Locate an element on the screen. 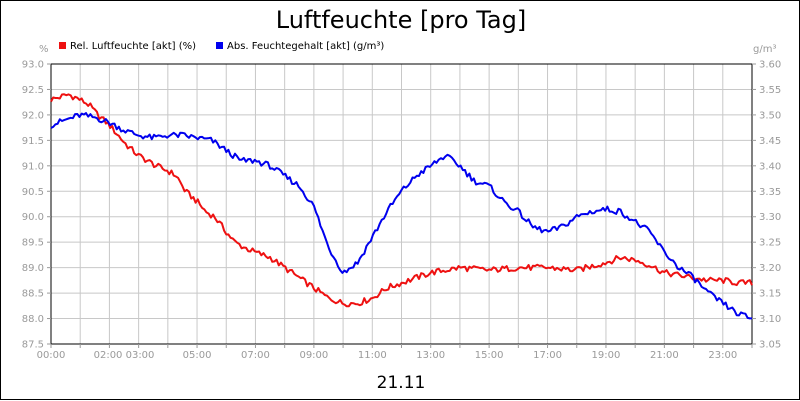 Image resolution: width=800 pixels, height=401 pixels. x-tick-label: 09:00 is located at coordinates (313, 355).